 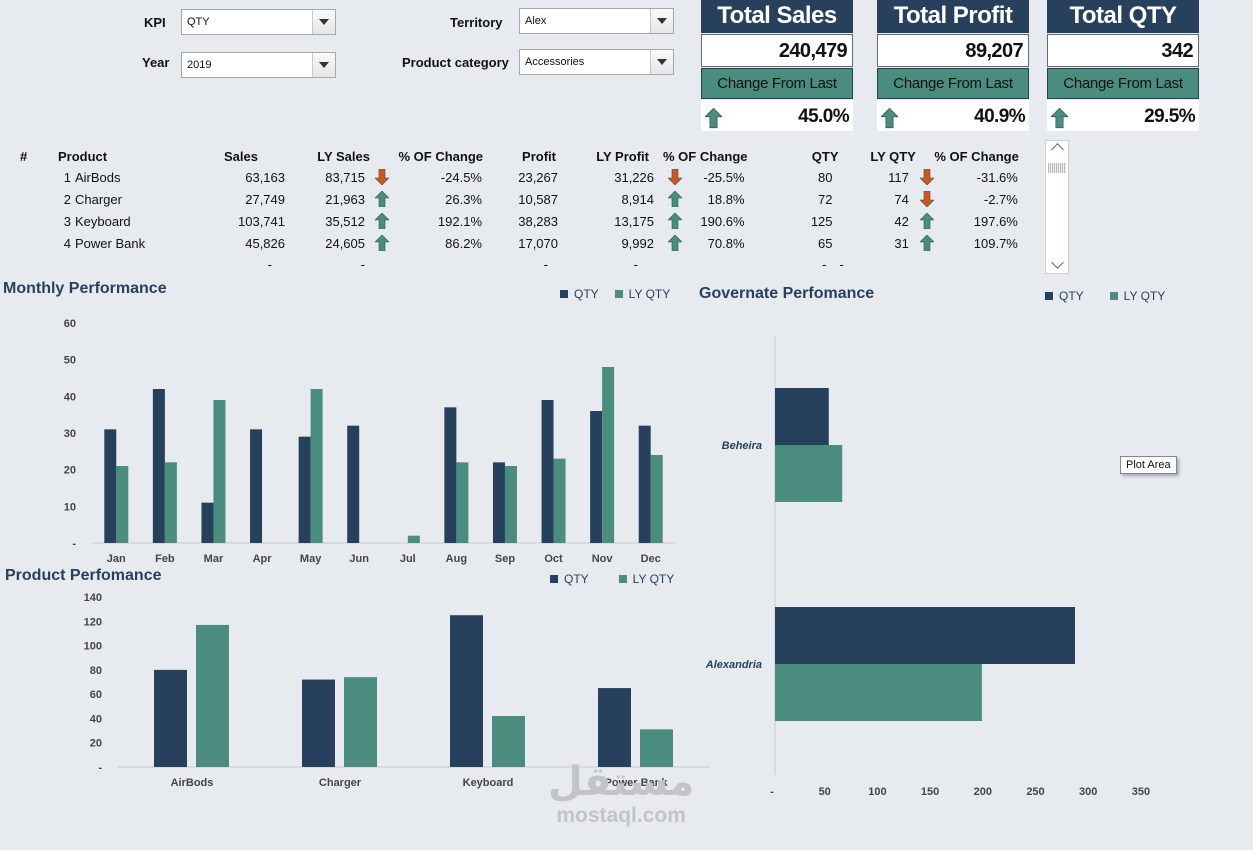 I want to click on header-ly-profit: LY Profit, so click(x=622, y=156).